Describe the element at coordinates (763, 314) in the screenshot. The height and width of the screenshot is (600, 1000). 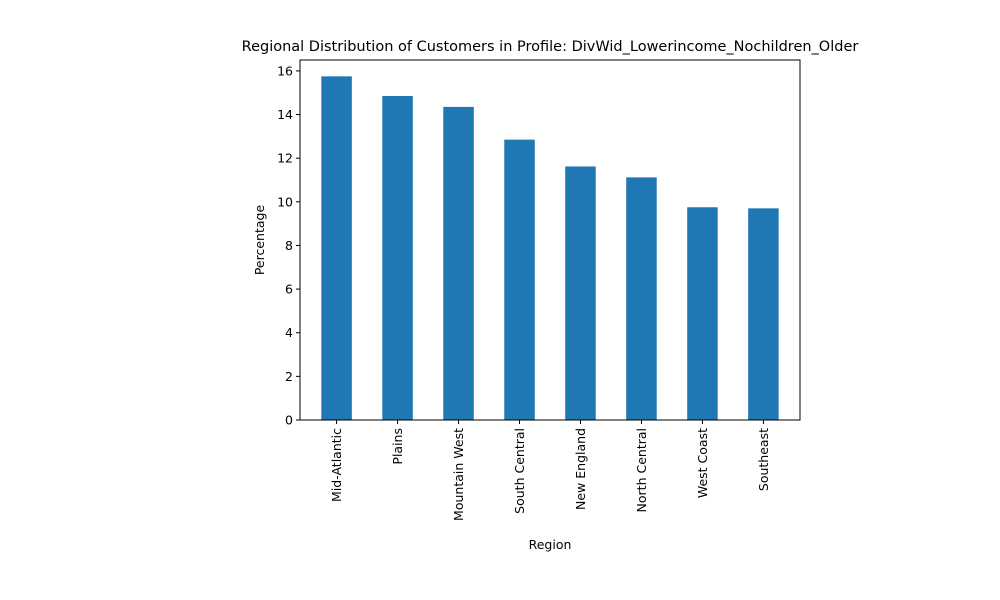
I see `bar-southeast` at that location.